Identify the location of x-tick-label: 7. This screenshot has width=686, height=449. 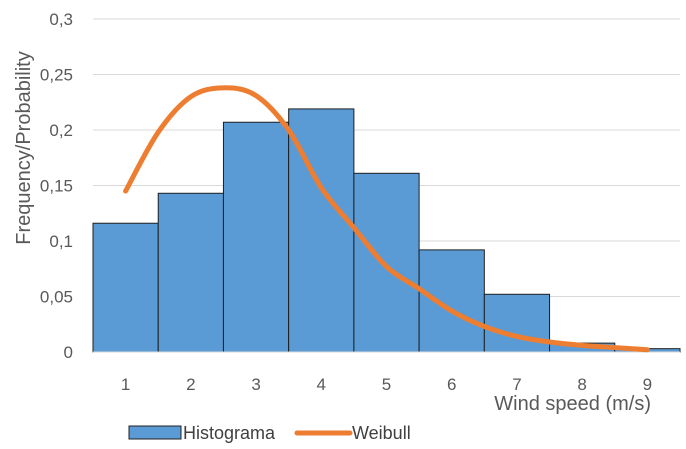
(516, 384).